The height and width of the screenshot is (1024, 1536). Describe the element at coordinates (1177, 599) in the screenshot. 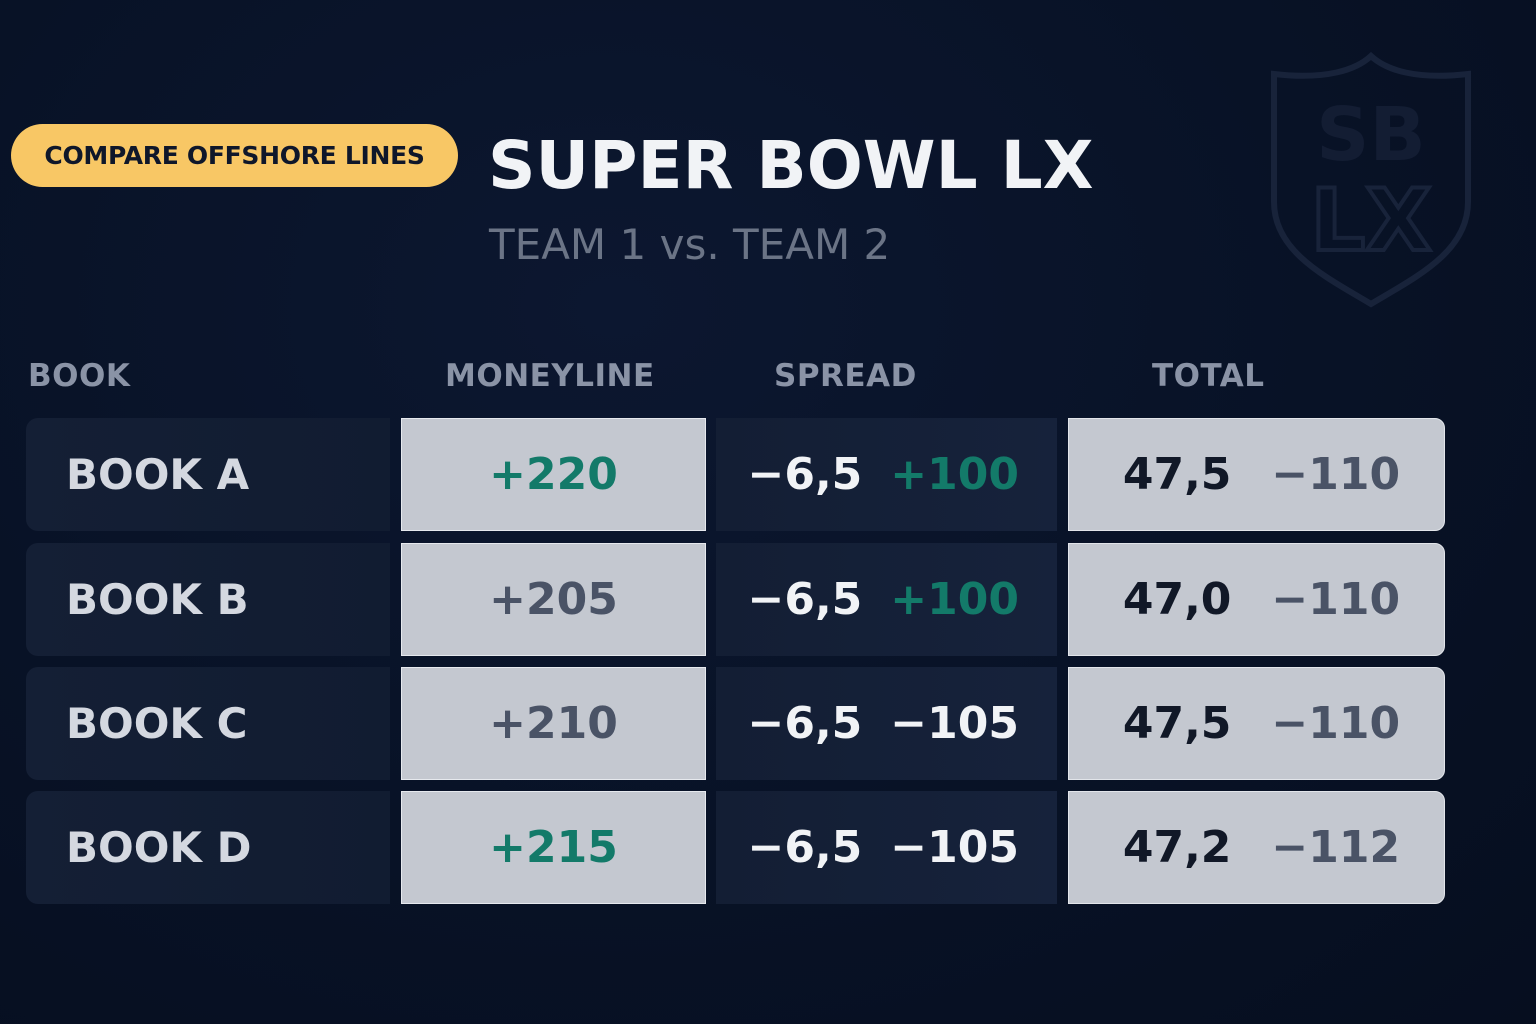

I see `total-line: 47,0` at that location.